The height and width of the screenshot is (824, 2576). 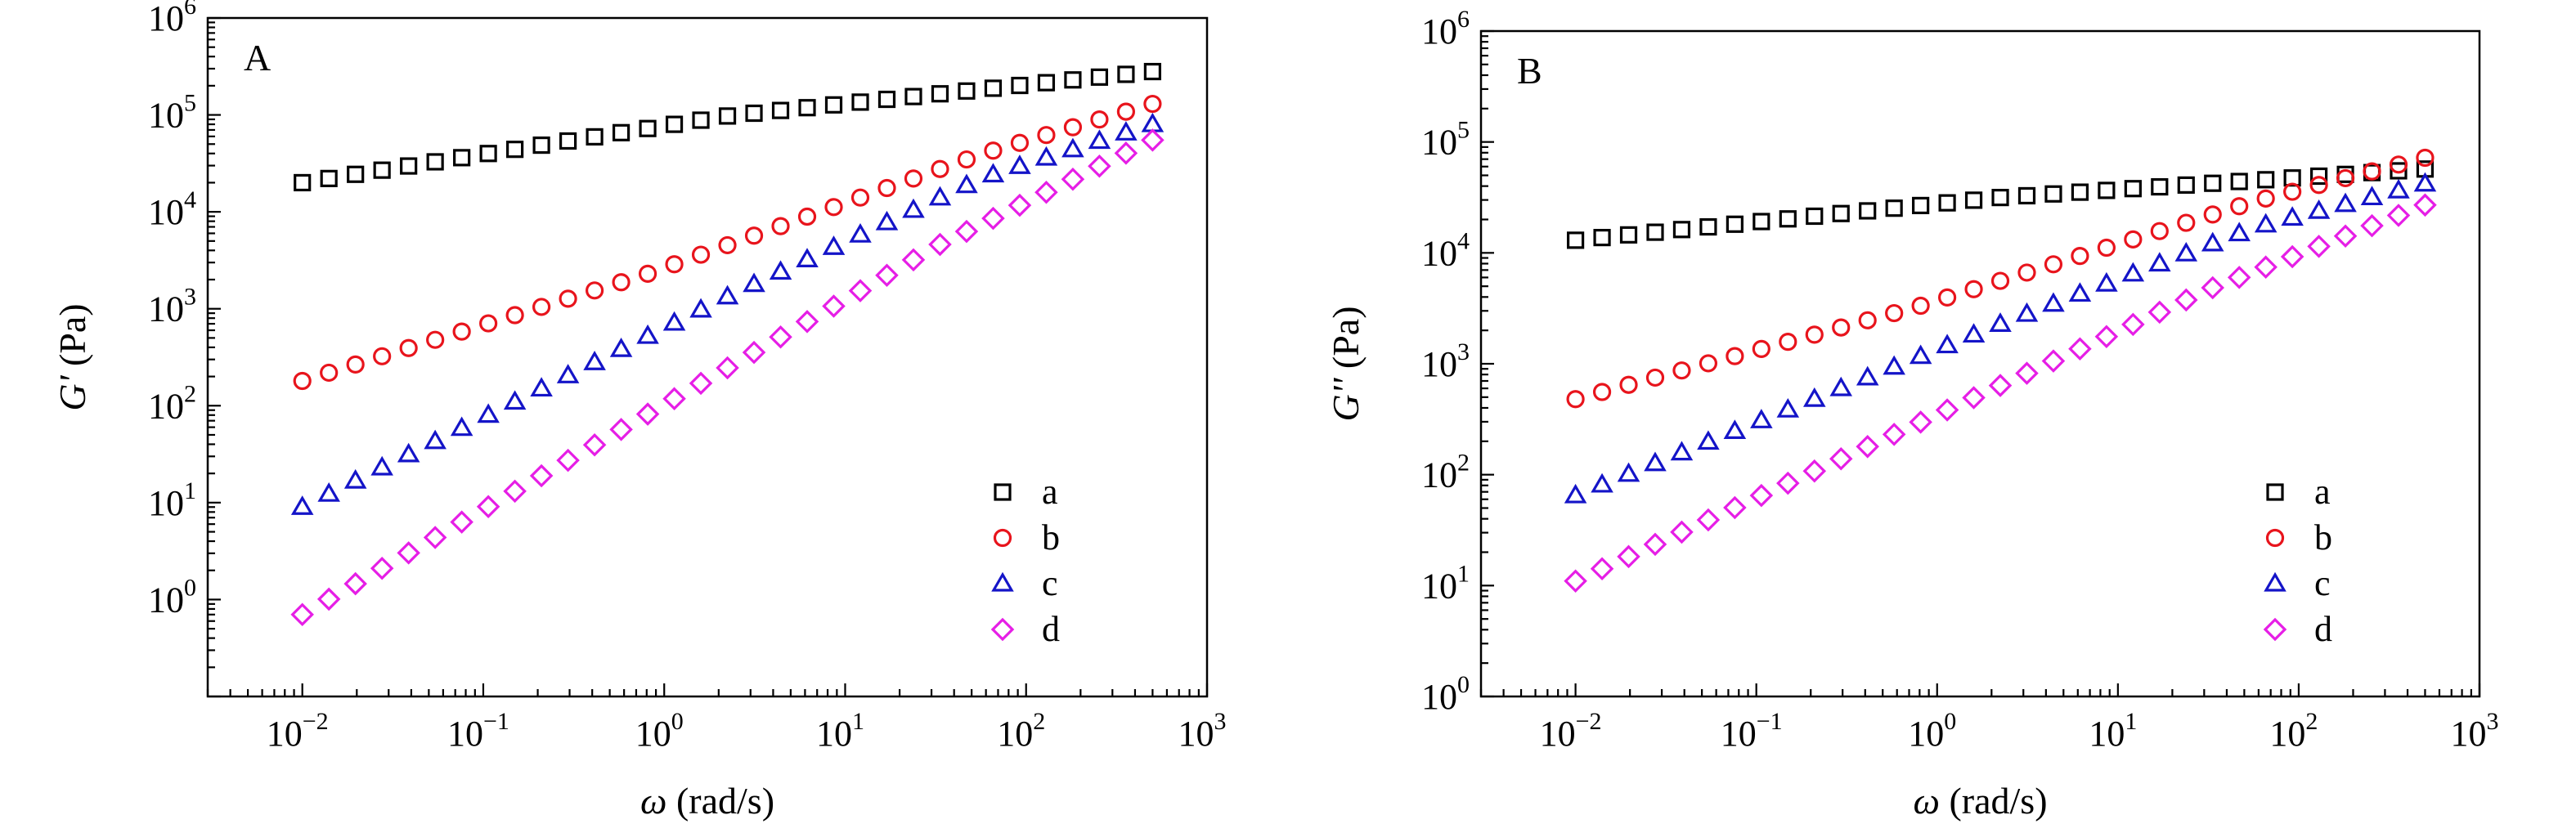 What do you see at coordinates (2000, 338) in the screenshot?
I see `series-c` at bounding box center [2000, 338].